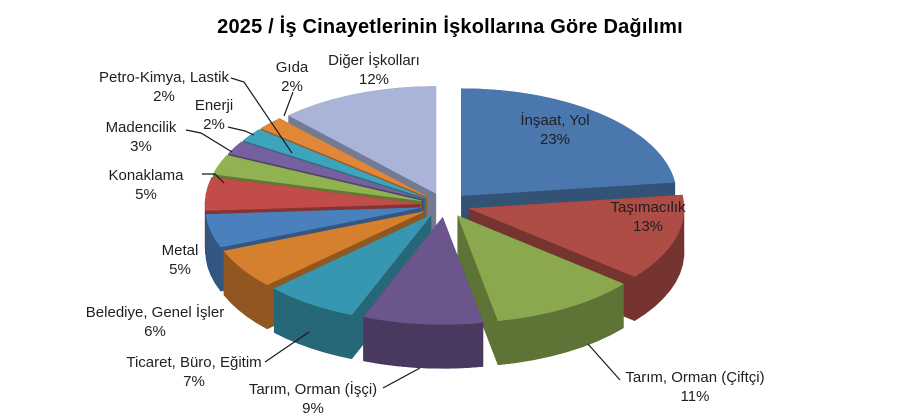 The image size is (900, 419). What do you see at coordinates (241, 131) in the screenshot?
I see `leader-enerji` at bounding box center [241, 131].